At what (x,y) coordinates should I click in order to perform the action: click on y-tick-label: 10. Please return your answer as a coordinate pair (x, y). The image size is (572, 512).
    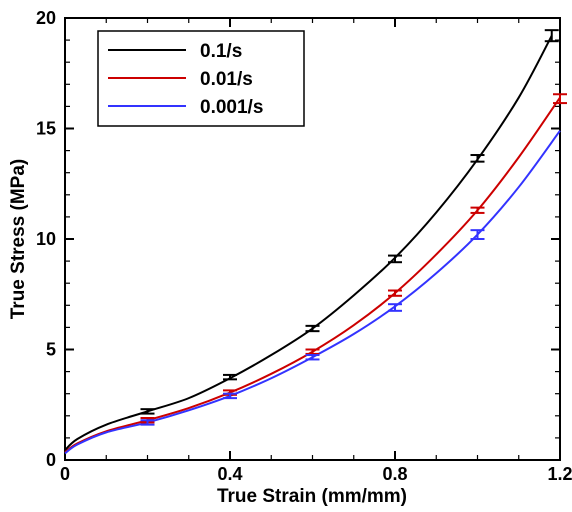
    Looking at the image, I should click on (46, 239).